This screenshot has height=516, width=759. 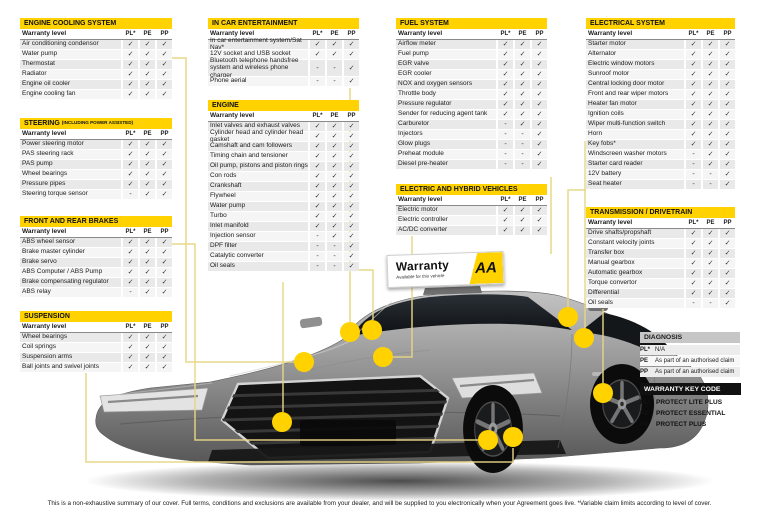 I want to click on key-text: N/A, so click(x=660, y=350).